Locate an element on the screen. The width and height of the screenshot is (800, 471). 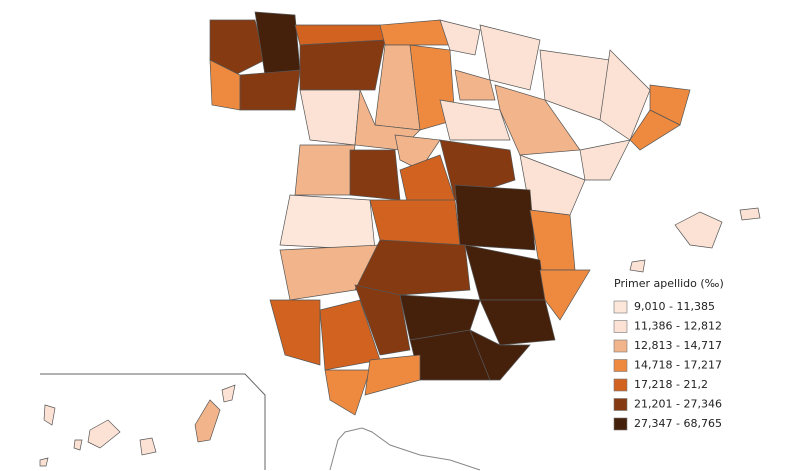
legend-label: 27,347 - 68,765 is located at coordinates (678, 423).